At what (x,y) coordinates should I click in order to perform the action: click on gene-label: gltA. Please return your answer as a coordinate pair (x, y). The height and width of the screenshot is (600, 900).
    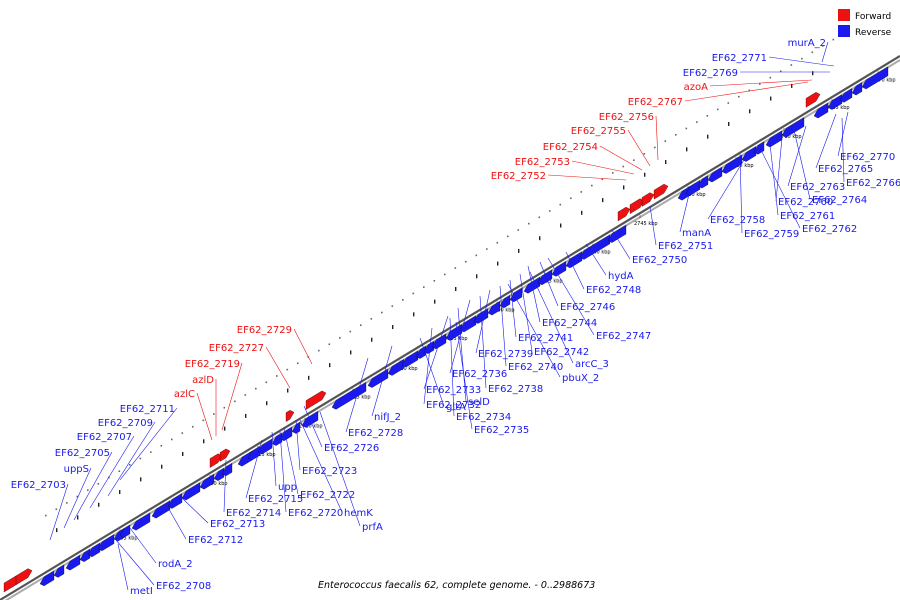
    Looking at the image, I should click on (456, 407).